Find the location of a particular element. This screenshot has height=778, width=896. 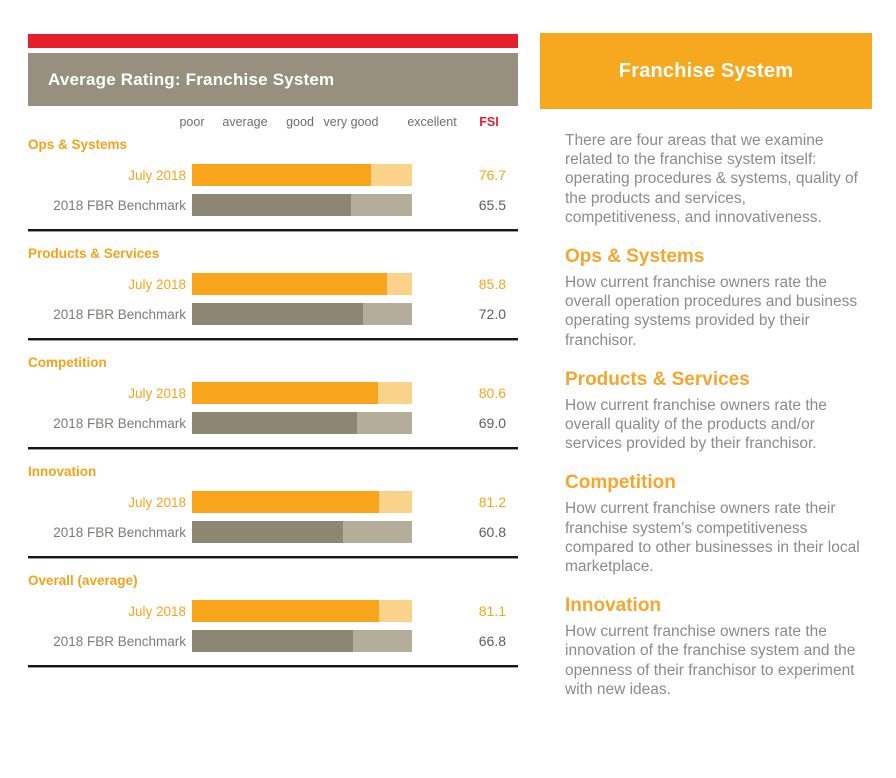

fsi-value: 81.2 is located at coordinates (492, 502).